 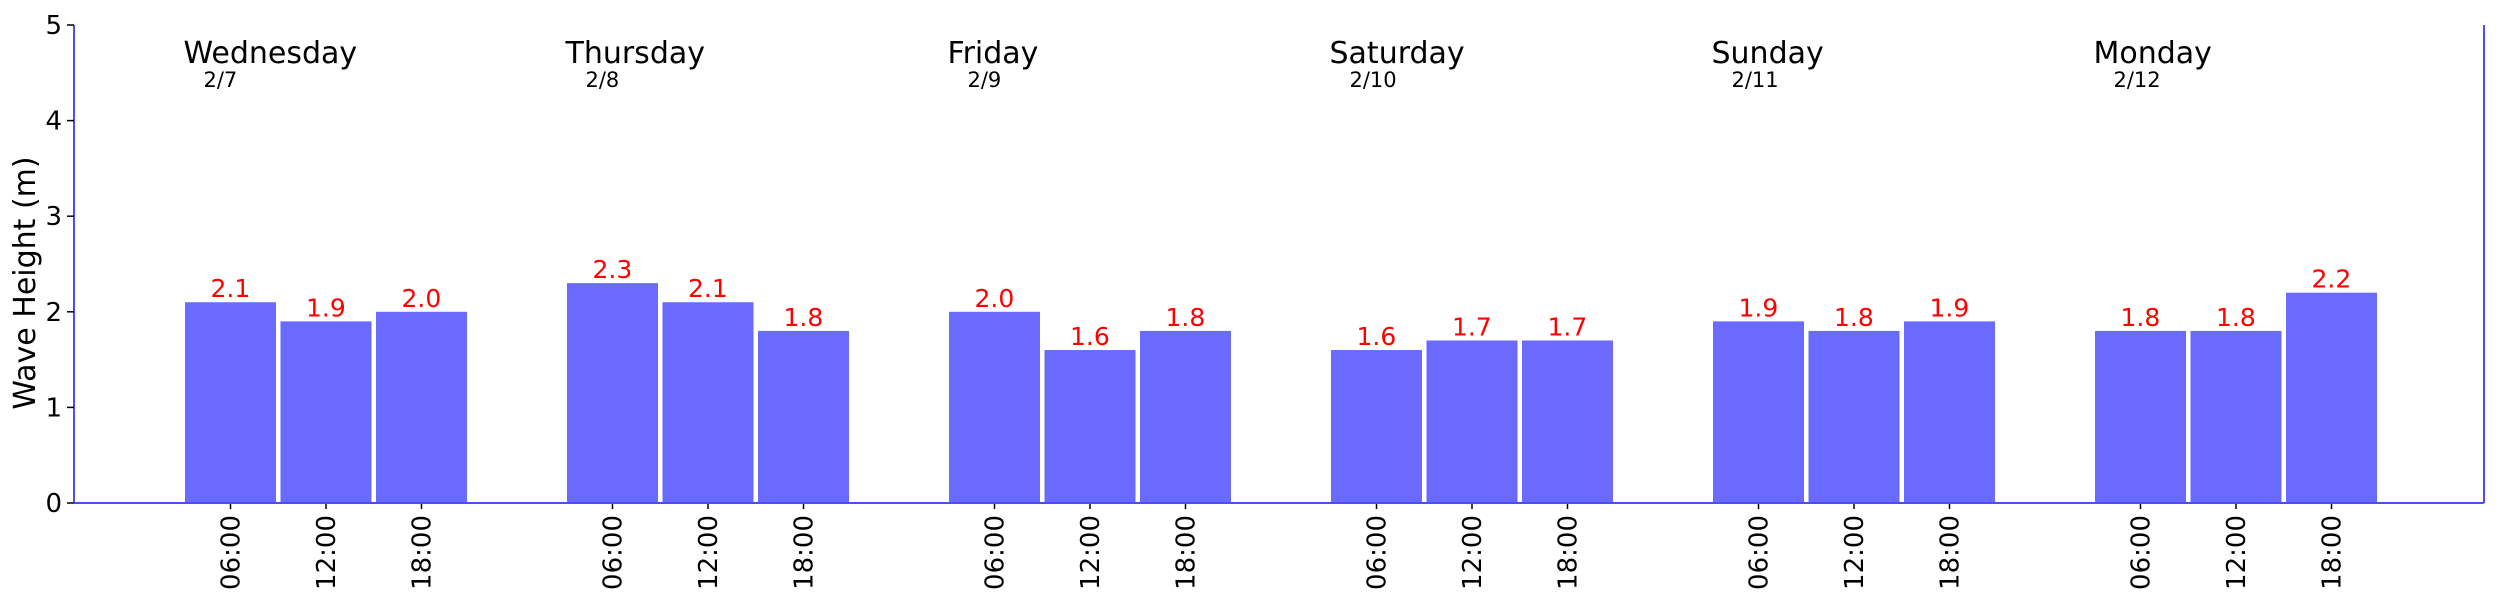 I want to click on x-tick-label-friday-0600: 06:00, so click(x=996, y=552).